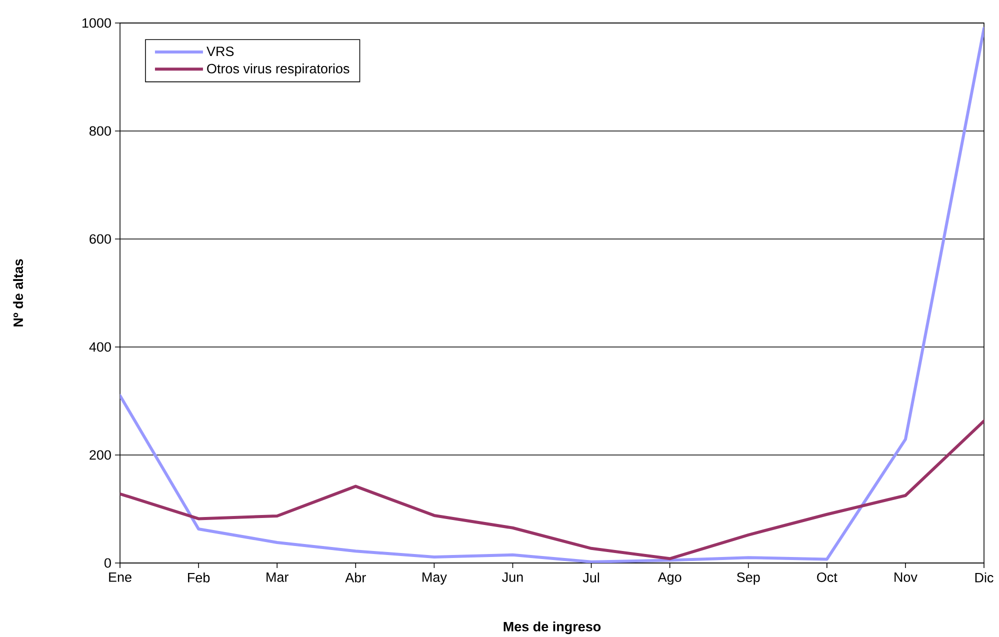 This screenshot has width=999, height=637. What do you see at coordinates (591, 577) in the screenshot?
I see `x-tick-label: Jul` at bounding box center [591, 577].